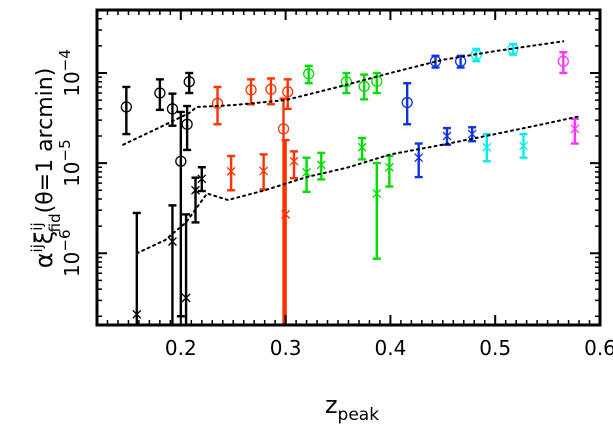 This screenshot has width=613, height=425. What do you see at coordinates (598, 348) in the screenshot?
I see `x-tick-label: 0.6` at bounding box center [598, 348].